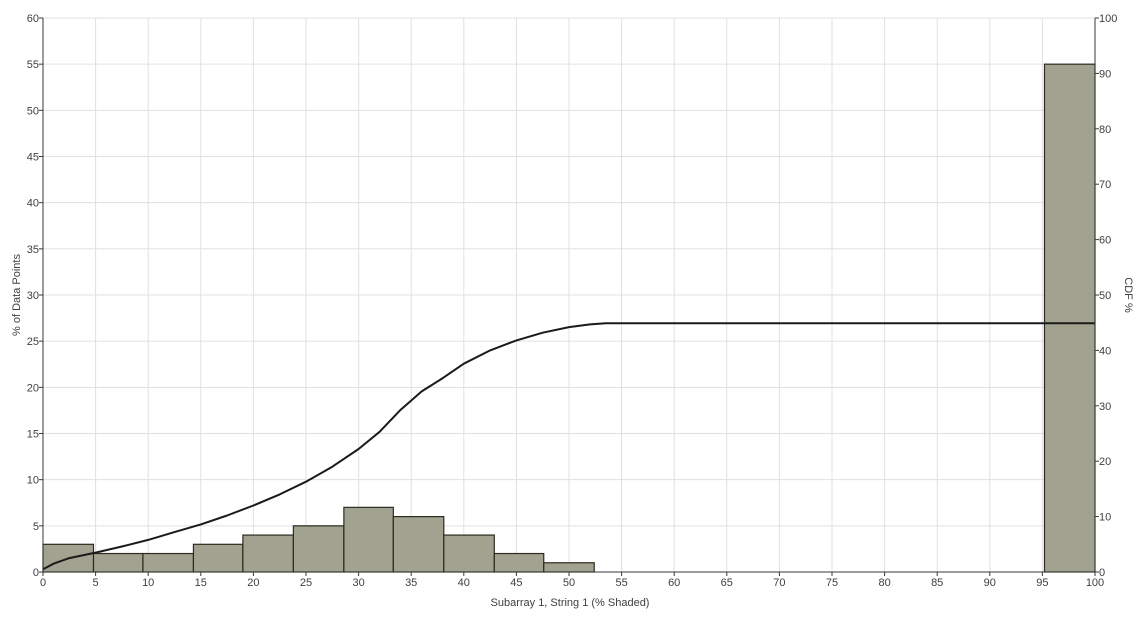 This screenshot has width=1138, height=617. I want to click on y2-tick-label: 60, so click(1105, 241).